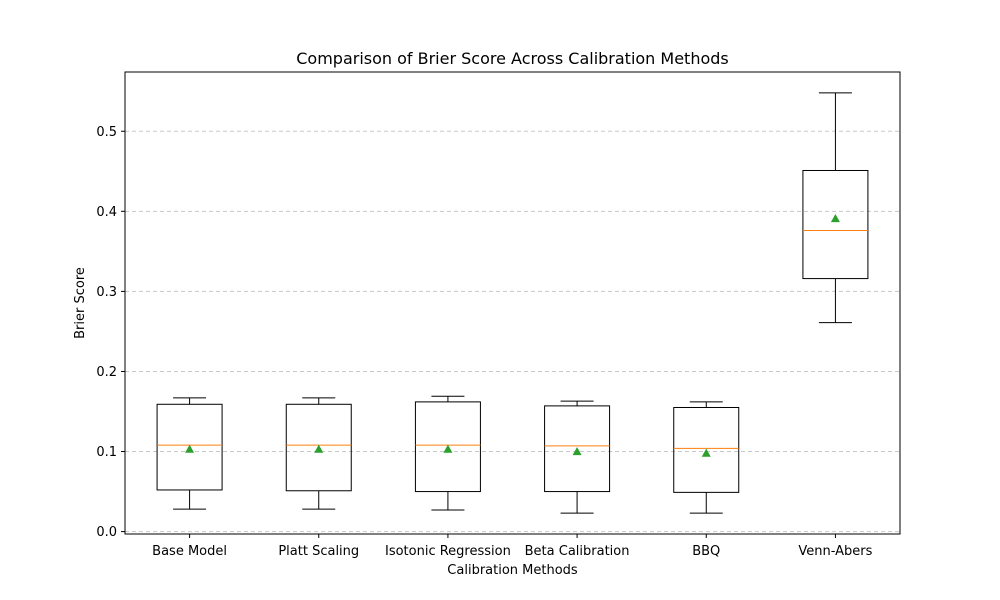  What do you see at coordinates (448, 551) in the screenshot?
I see `x-tick-label: Isotonic Regression` at bounding box center [448, 551].